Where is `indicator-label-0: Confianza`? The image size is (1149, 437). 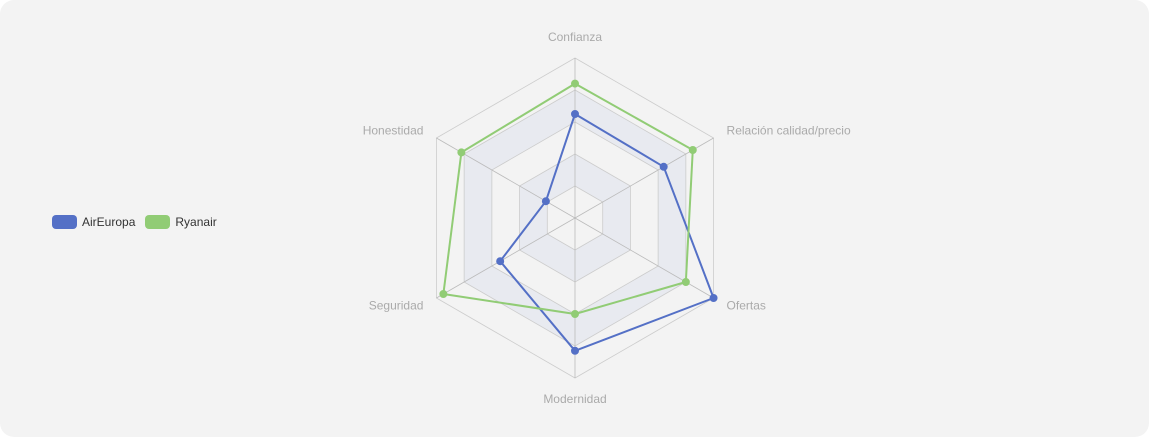
indicator-label-0: Confianza is located at coordinates (575, 37).